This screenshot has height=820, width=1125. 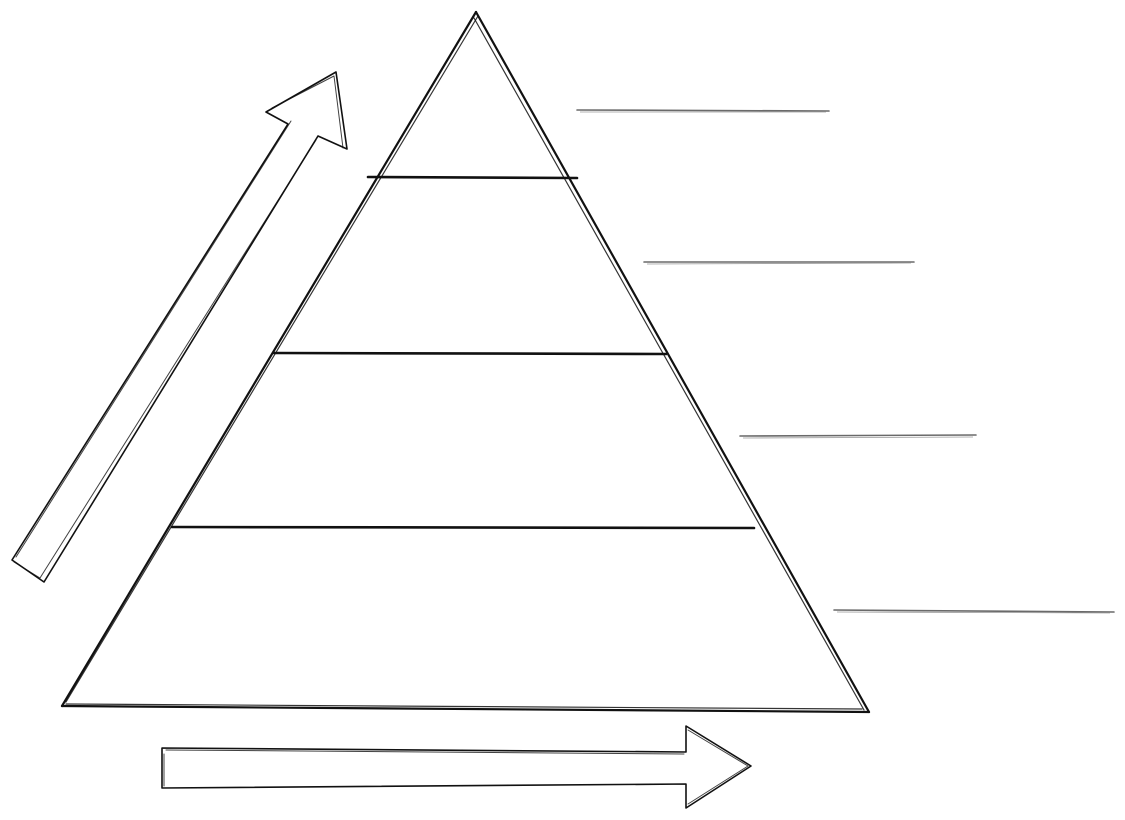 I want to click on horizontal-arrow, so click(x=456, y=767).